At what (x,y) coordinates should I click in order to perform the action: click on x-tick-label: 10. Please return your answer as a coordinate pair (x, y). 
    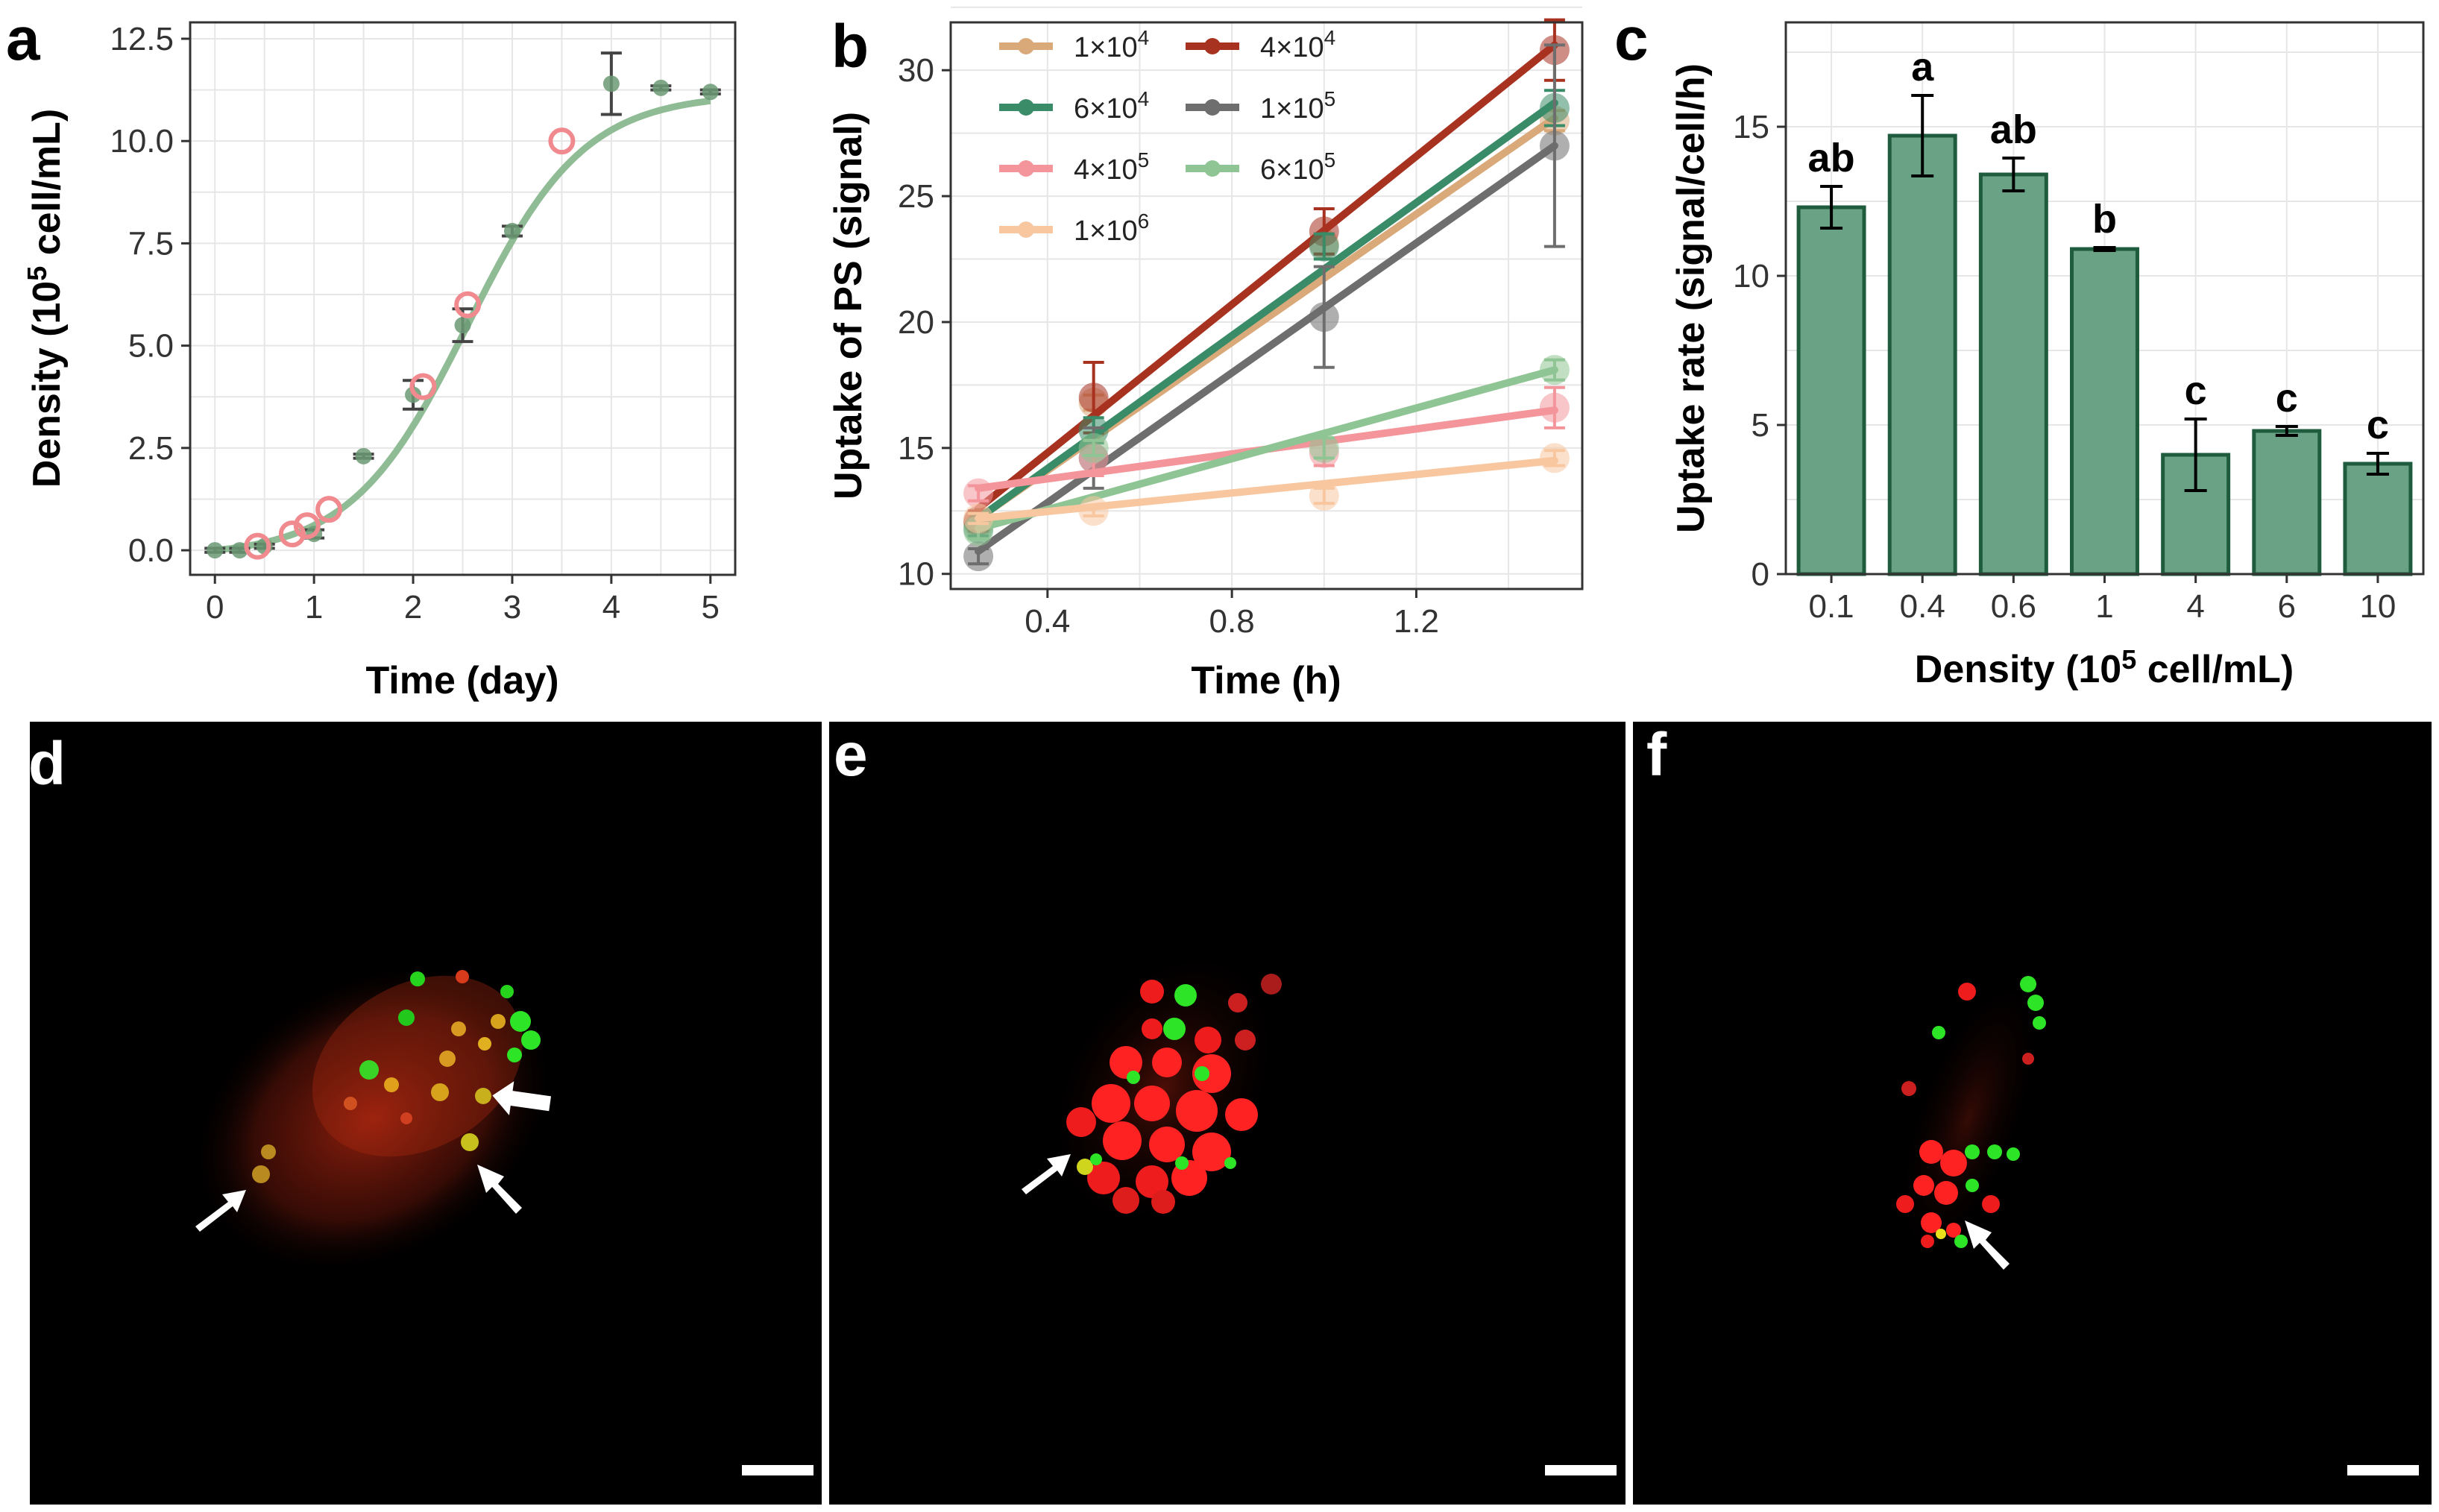
    Looking at the image, I should click on (2377, 606).